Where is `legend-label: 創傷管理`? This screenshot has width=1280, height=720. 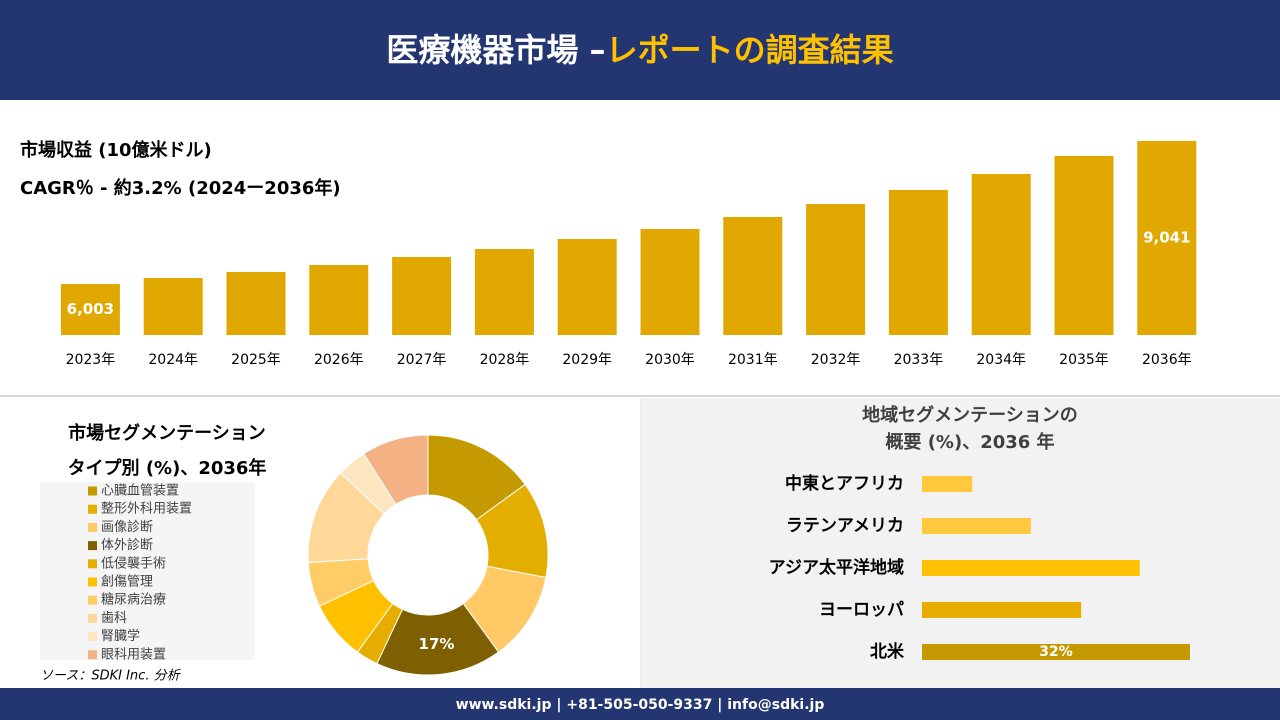 legend-label: 創傷管理 is located at coordinates (127, 582).